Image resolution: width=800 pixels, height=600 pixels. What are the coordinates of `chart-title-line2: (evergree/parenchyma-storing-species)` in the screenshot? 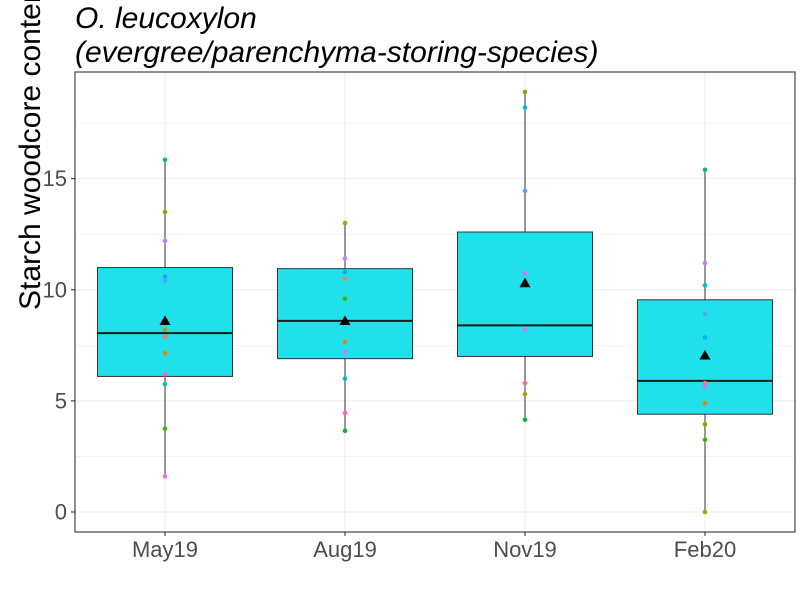 It's located at (337, 52).